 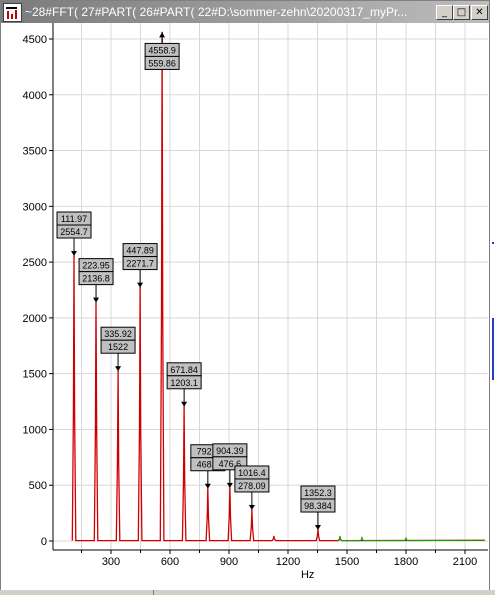 I want to click on peak-annotation: 223.95 2136.8, so click(x=96, y=280).